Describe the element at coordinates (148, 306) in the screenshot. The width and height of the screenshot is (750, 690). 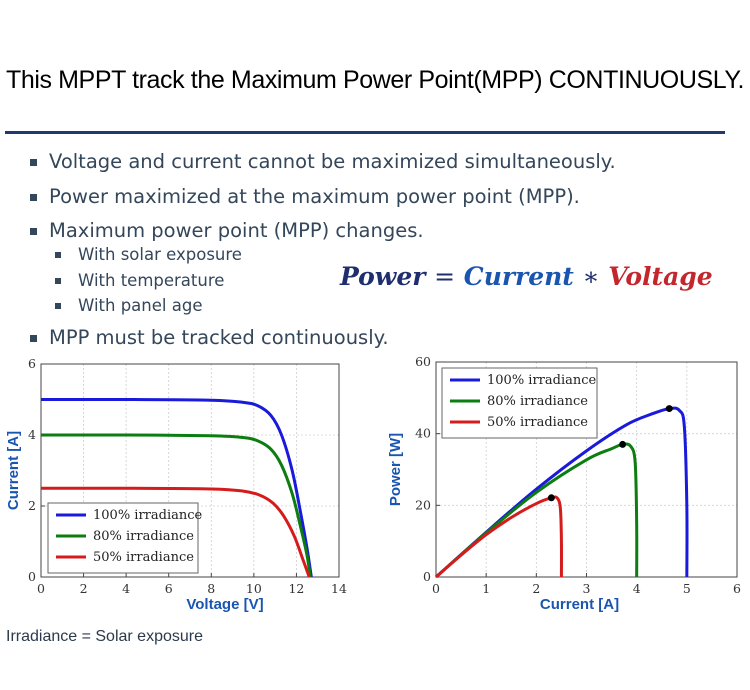
I see `sub-bullet-item: With panel age` at that location.